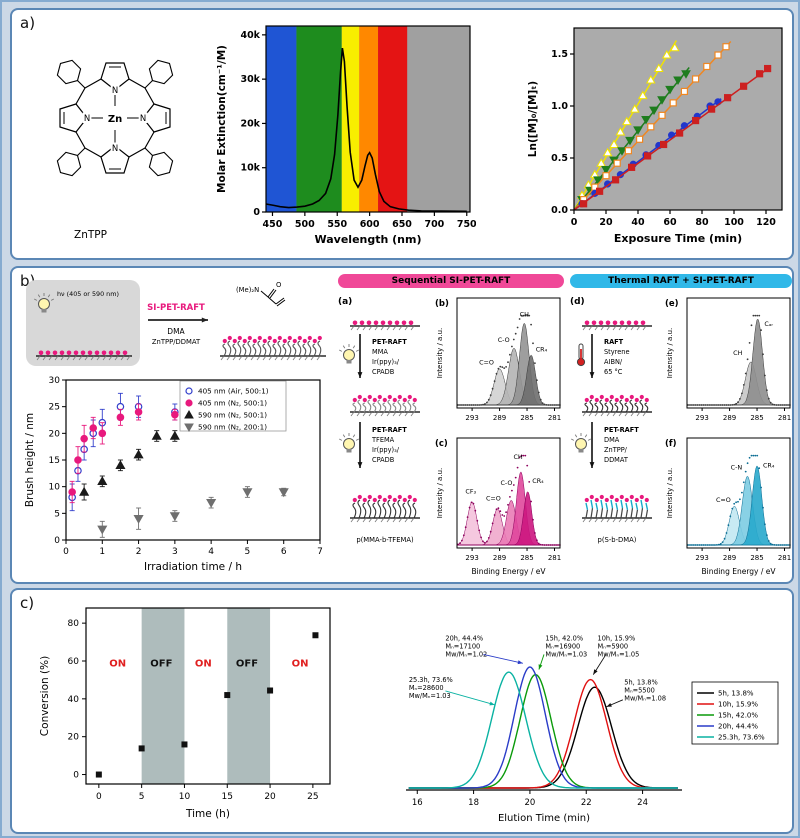 This screenshot has width=800, height=838. Describe the element at coordinates (247, 290) in the screenshot. I see `svg-text: (Me)₂N` at that location.